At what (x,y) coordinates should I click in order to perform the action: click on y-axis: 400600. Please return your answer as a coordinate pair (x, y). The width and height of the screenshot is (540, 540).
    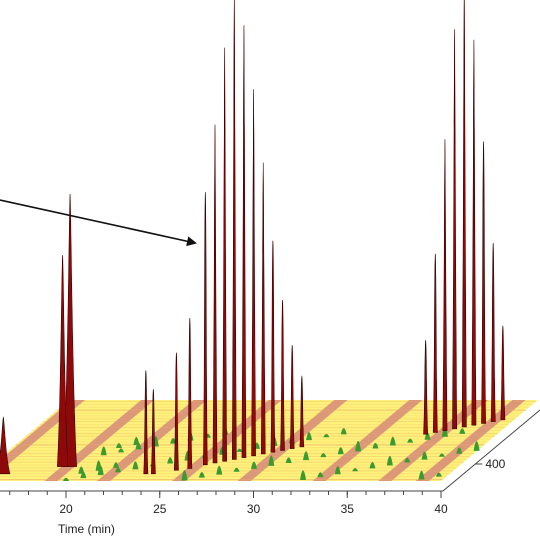
    Looking at the image, I should click on (491, 450).